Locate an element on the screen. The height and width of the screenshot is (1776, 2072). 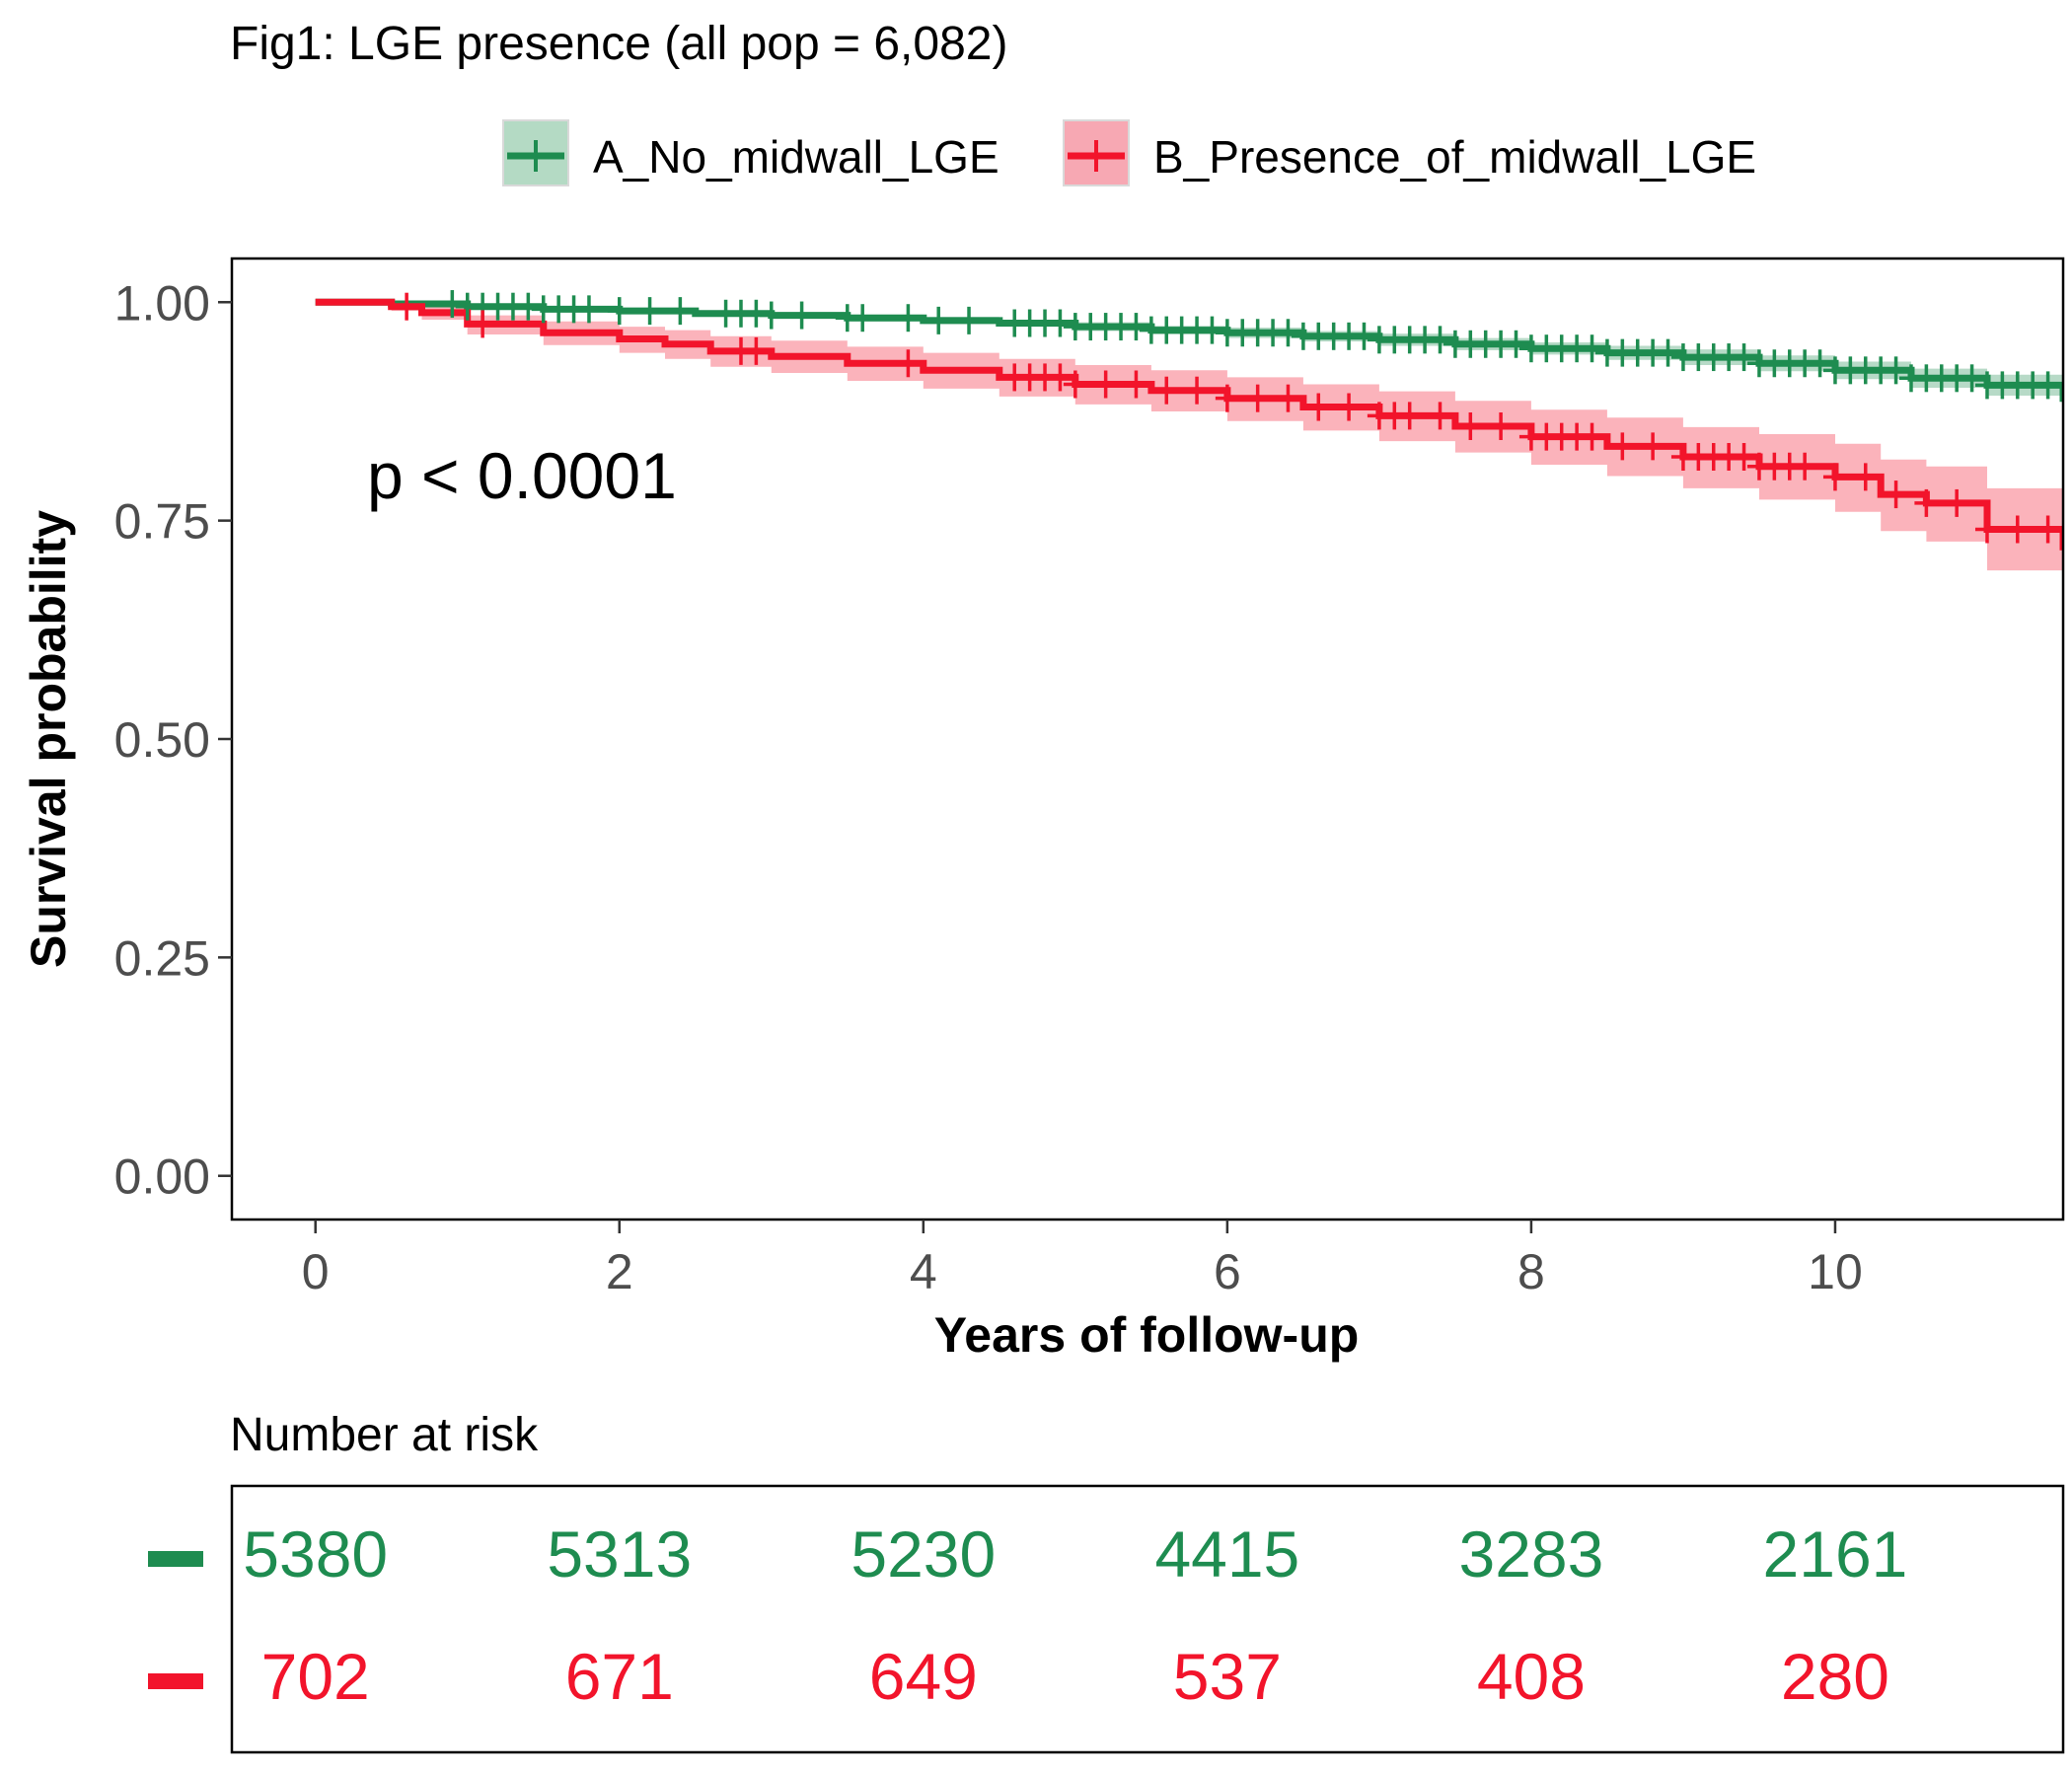
x-tick-label: 10 is located at coordinates (1836, 1271).